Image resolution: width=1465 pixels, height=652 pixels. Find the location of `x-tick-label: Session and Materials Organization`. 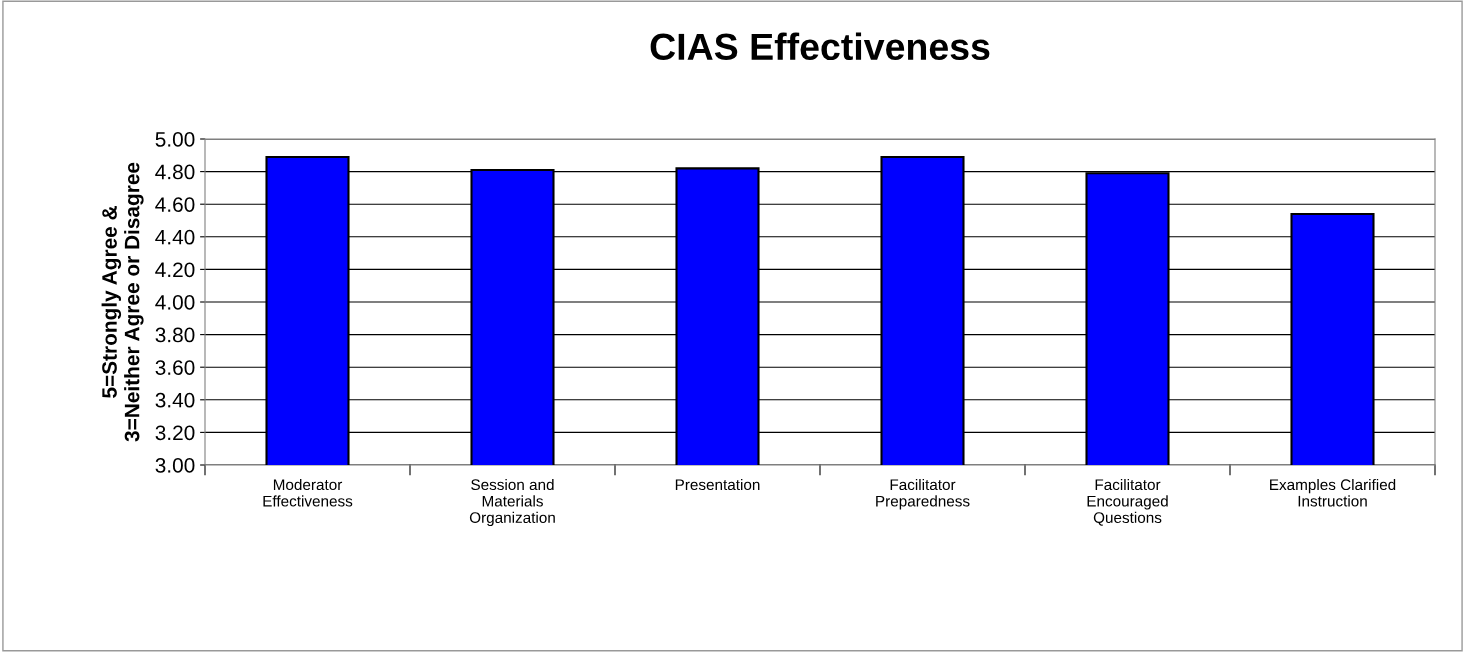

x-tick-label: Session and Materials Organization is located at coordinates (512, 502).